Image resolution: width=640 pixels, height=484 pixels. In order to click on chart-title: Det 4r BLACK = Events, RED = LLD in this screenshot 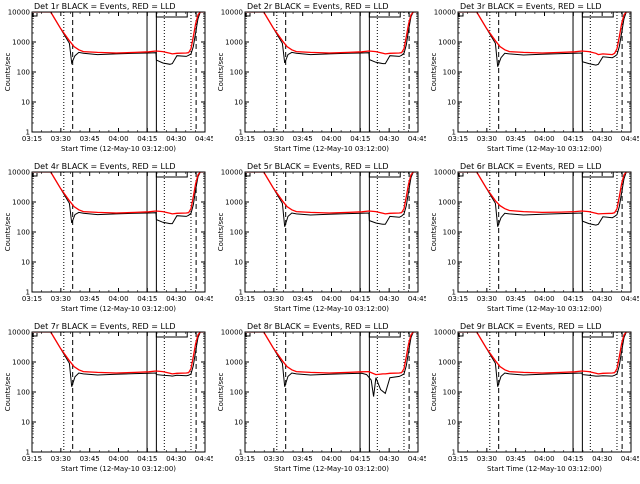, I will do `click(105, 166)`.